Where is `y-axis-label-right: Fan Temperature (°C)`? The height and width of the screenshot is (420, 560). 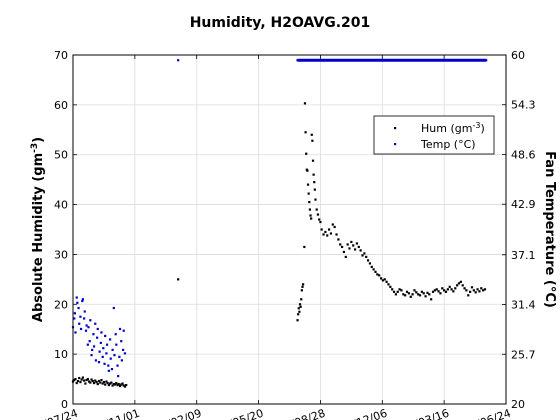 y-axis-label-right: Fan Temperature (°C) is located at coordinates (549, 229).